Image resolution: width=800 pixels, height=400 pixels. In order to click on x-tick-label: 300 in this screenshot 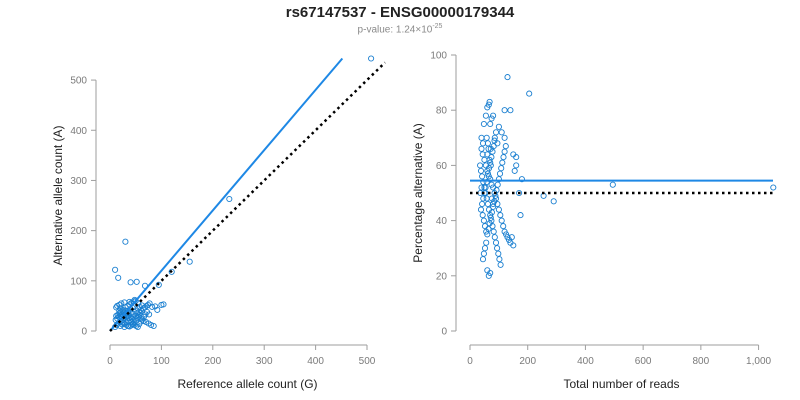, I will do `click(264, 361)`.